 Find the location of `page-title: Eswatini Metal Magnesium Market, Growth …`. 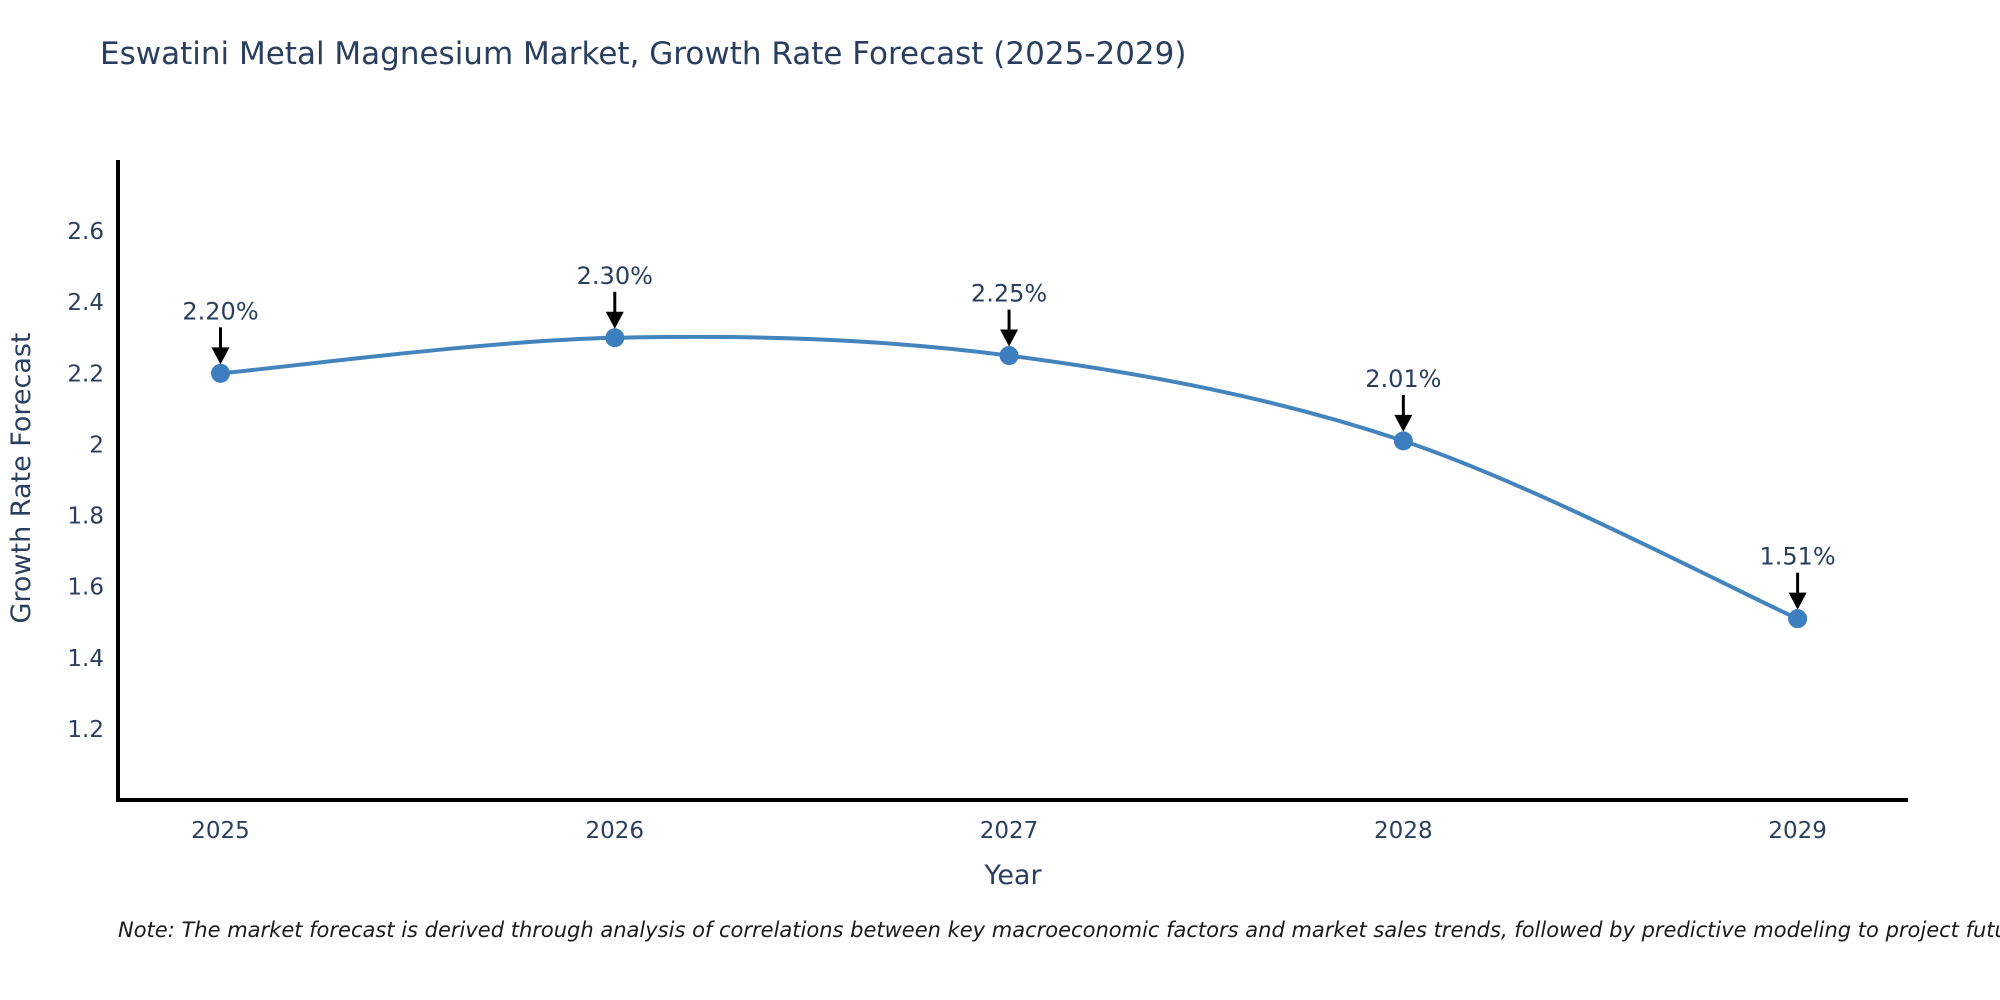

page-title: Eswatini Metal Magnesium Market, Growth … is located at coordinates (643, 54).